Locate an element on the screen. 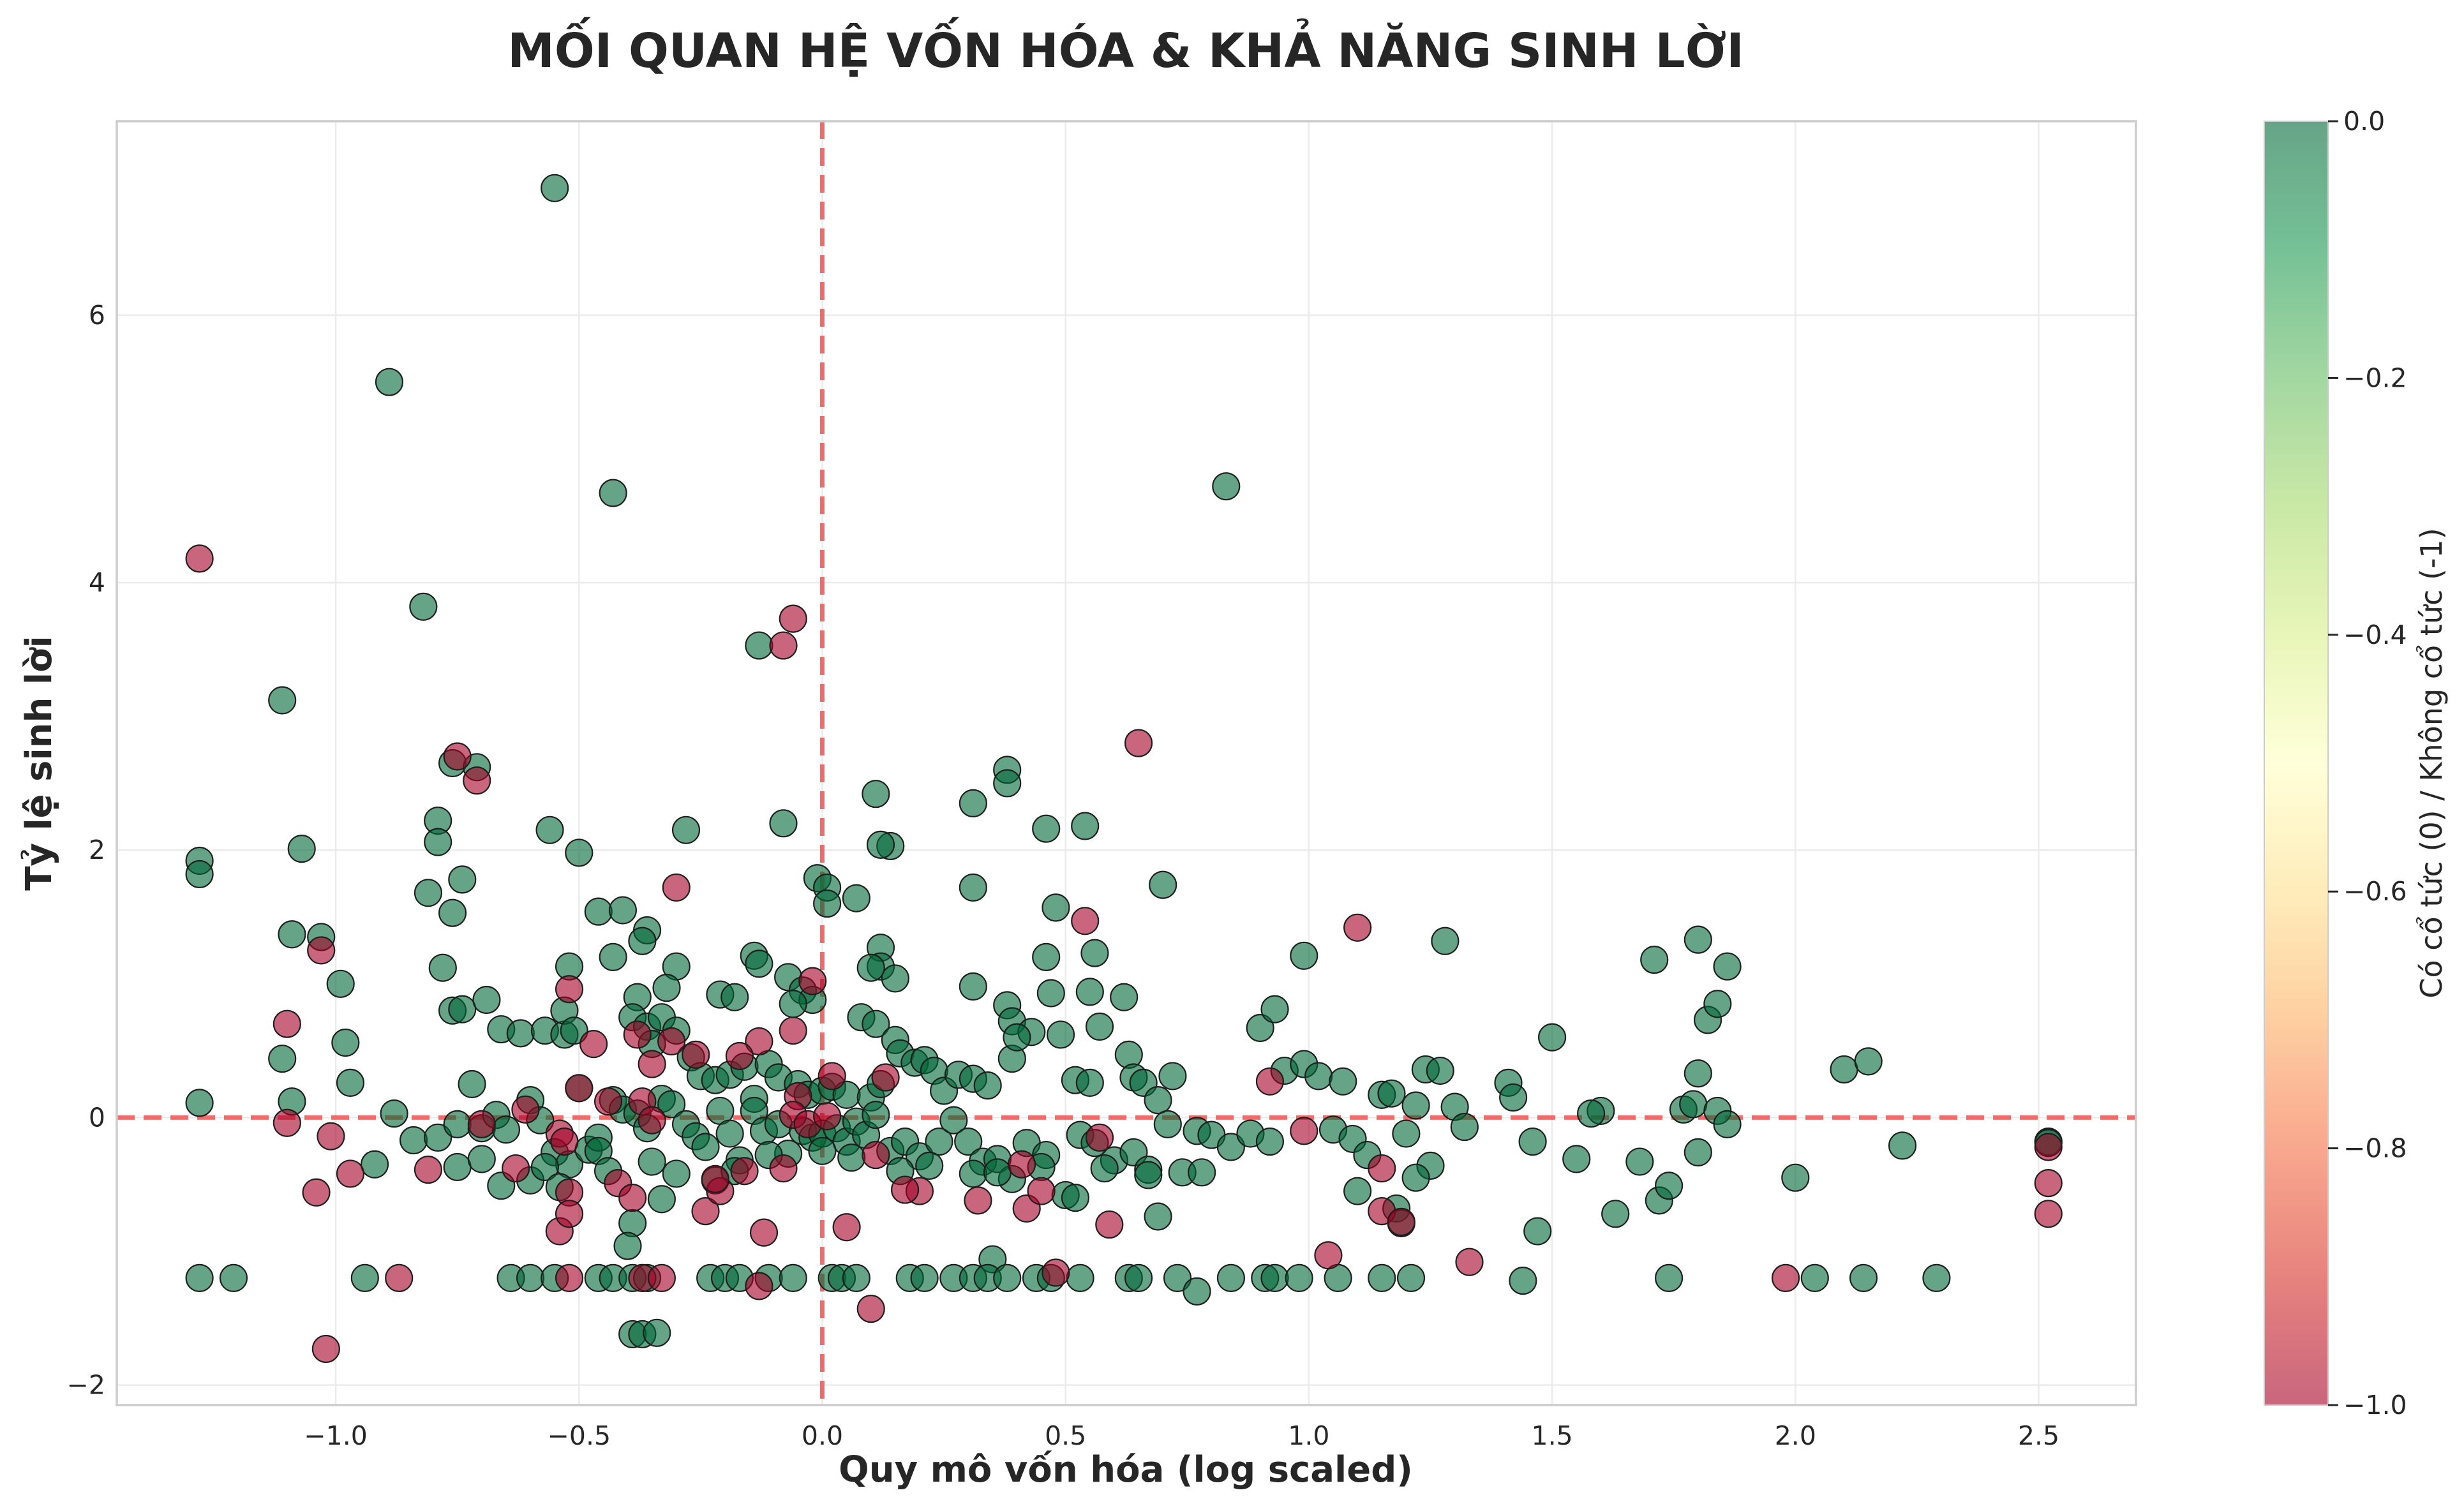 This screenshot has width=2464, height=1511. x-axis-ticks: −1.0 −0.5 0.0 0.5 1.0 1.5 2.0 2.5 is located at coordinates (1181, 1435).